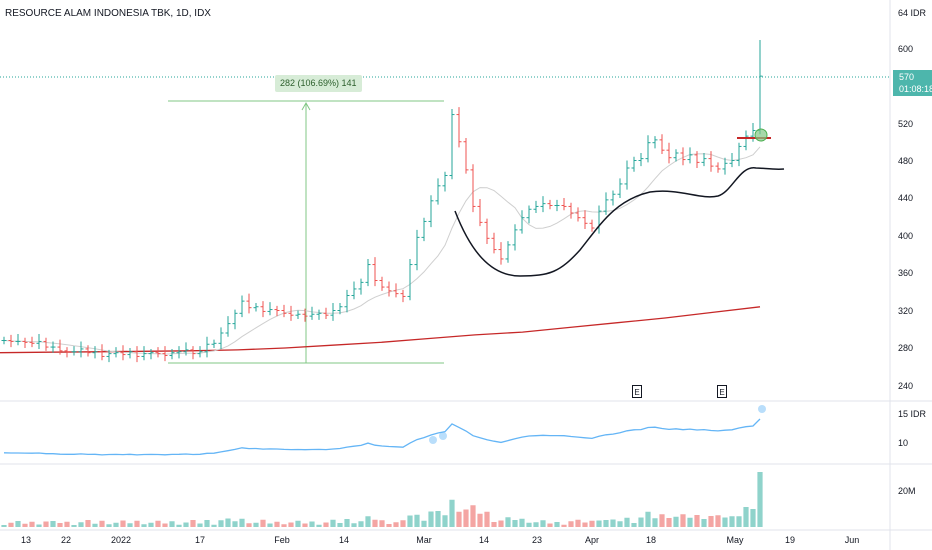  What do you see at coordinates (907, 77) in the screenshot?
I see `last-price: 570` at bounding box center [907, 77].